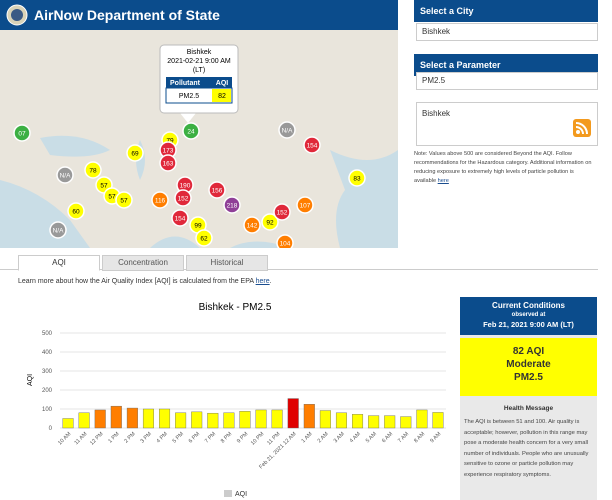 This screenshot has height=500, width=612. I want to click on marker-label: 99, so click(198, 226).